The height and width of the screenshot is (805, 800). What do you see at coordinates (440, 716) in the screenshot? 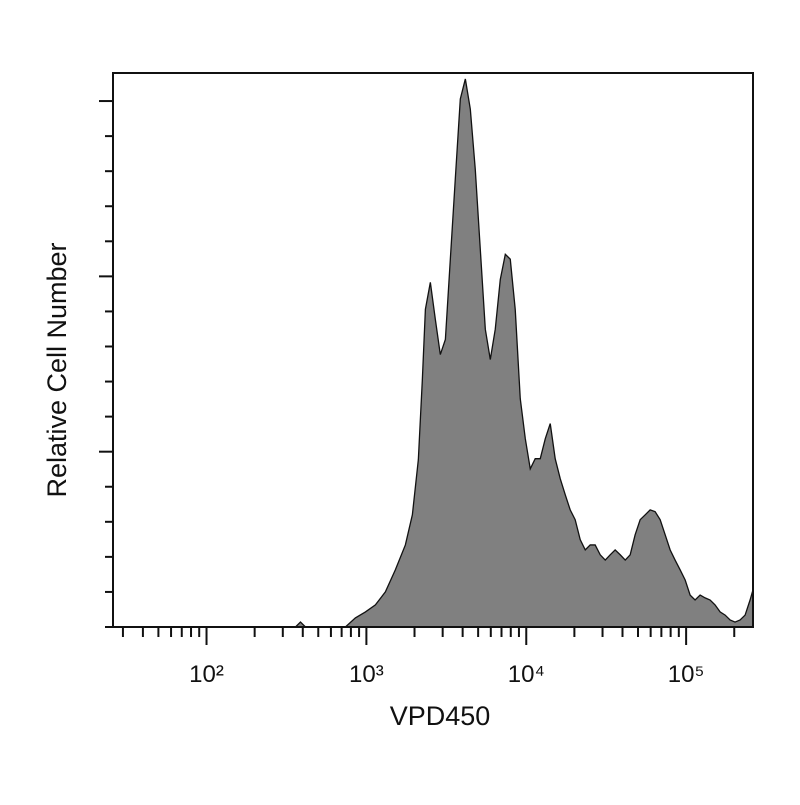
I see `x-axis-label: VPD450` at bounding box center [440, 716].